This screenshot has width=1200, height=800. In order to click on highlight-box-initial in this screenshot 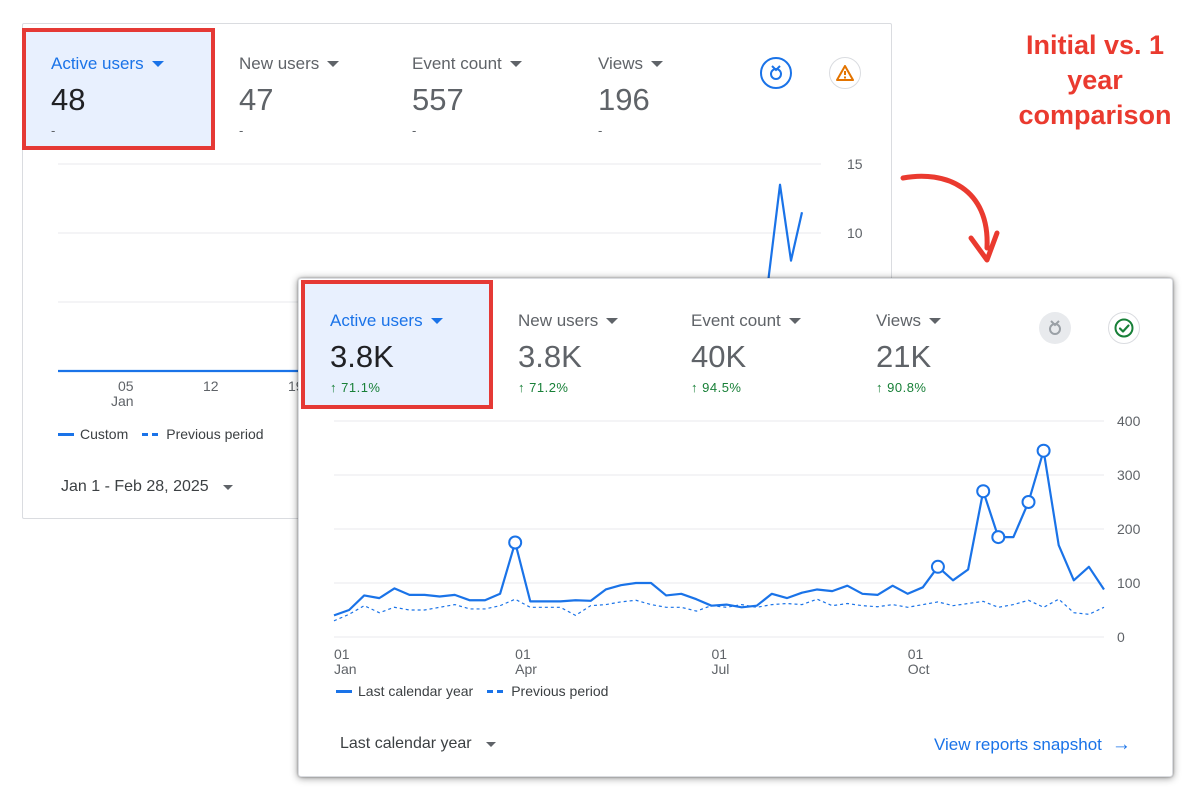, I will do `click(118, 89)`.